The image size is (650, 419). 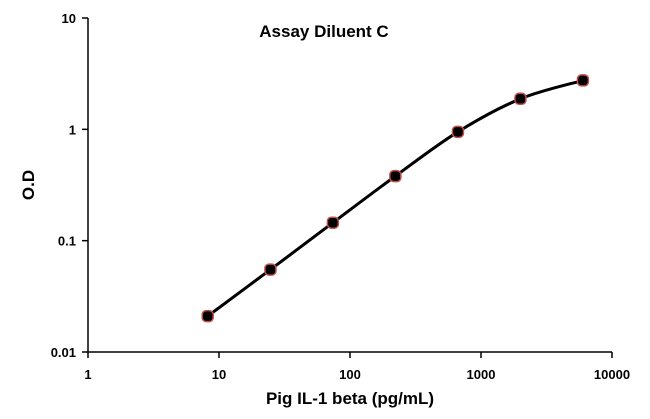 I want to click on y-axis-title: O.D, so click(x=28, y=185).